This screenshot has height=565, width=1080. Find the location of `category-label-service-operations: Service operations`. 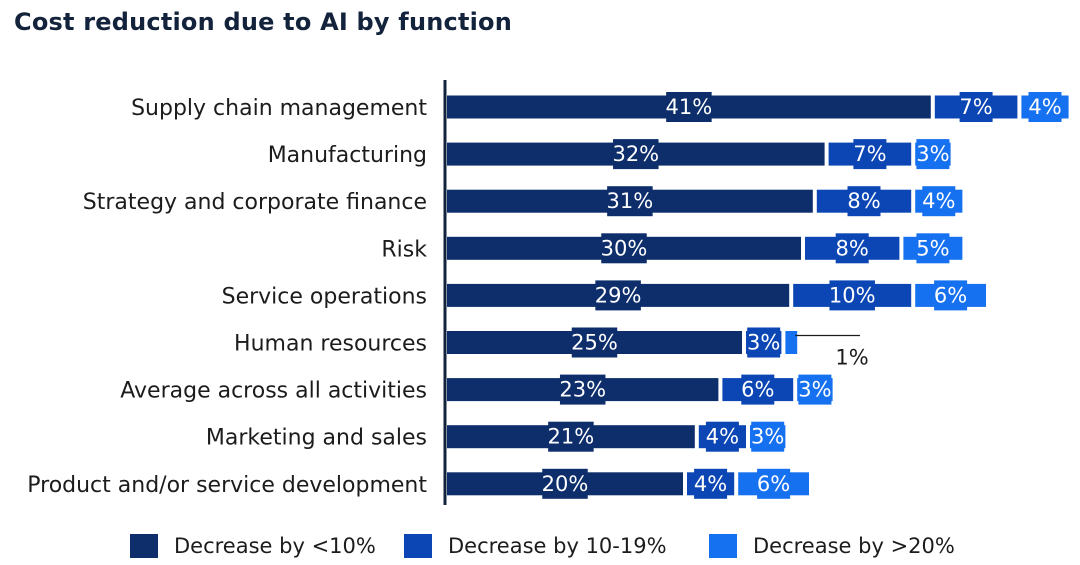

category-label-service-operations: Service operations is located at coordinates (324, 296).